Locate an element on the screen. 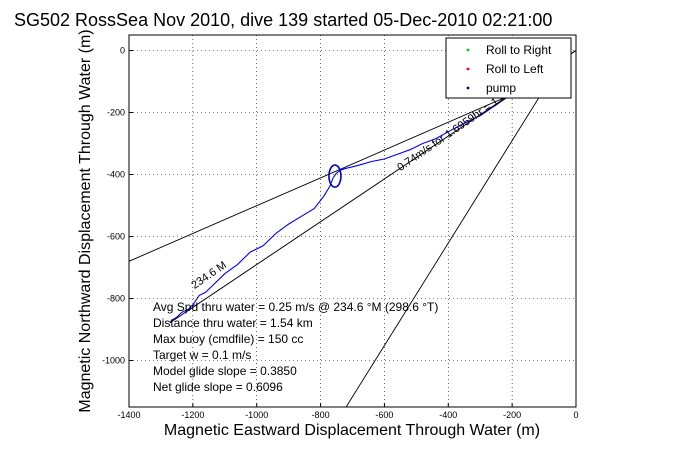  x-tick-label: -600 is located at coordinates (384, 415).